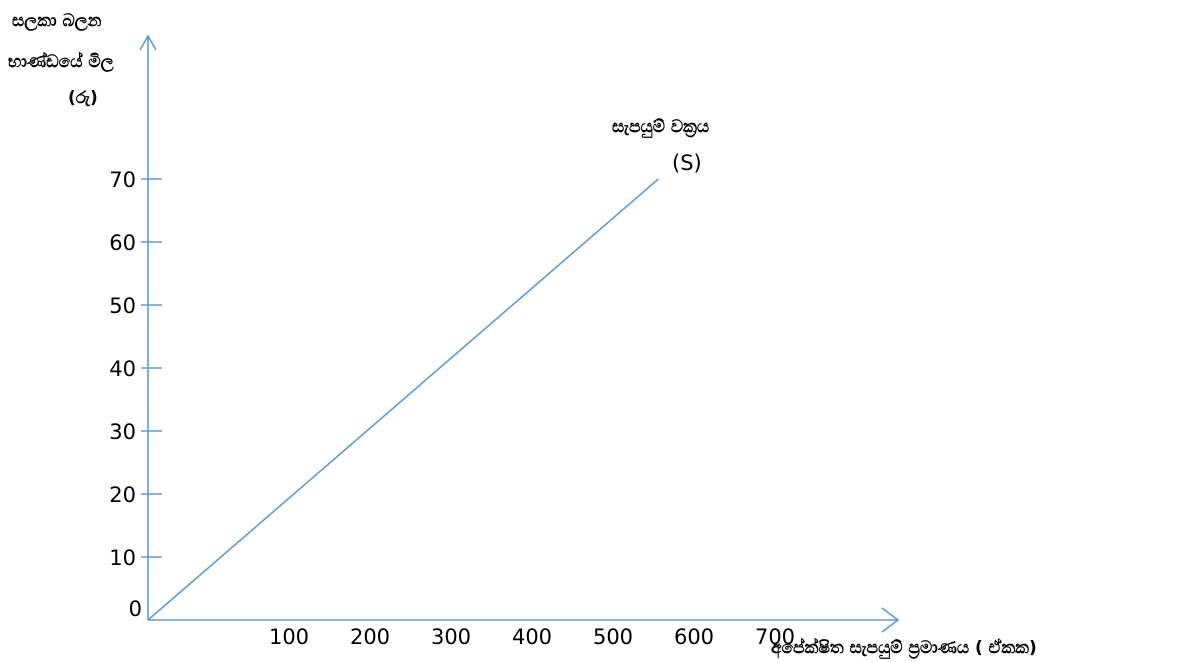  I want to click on x-tick-label: 200, so click(370, 637).